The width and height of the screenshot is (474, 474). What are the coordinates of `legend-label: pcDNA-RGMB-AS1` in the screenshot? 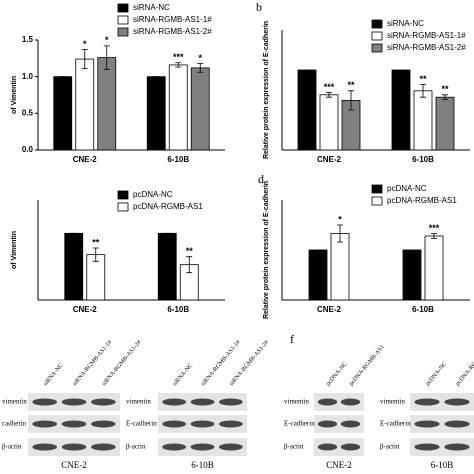 It's located at (422, 200).